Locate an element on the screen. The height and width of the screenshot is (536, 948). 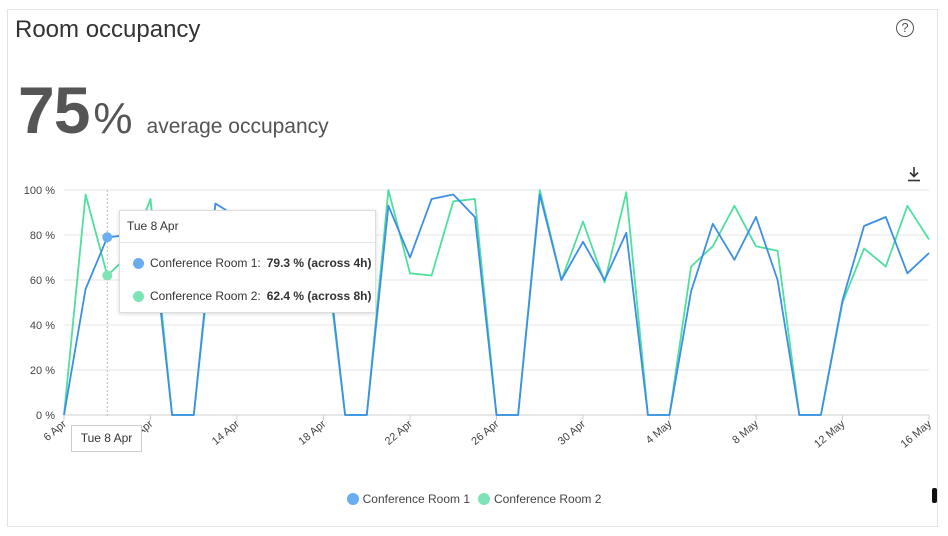
chart-legend: Conference Room 1 Conference Room 2 is located at coordinates (474, 499).